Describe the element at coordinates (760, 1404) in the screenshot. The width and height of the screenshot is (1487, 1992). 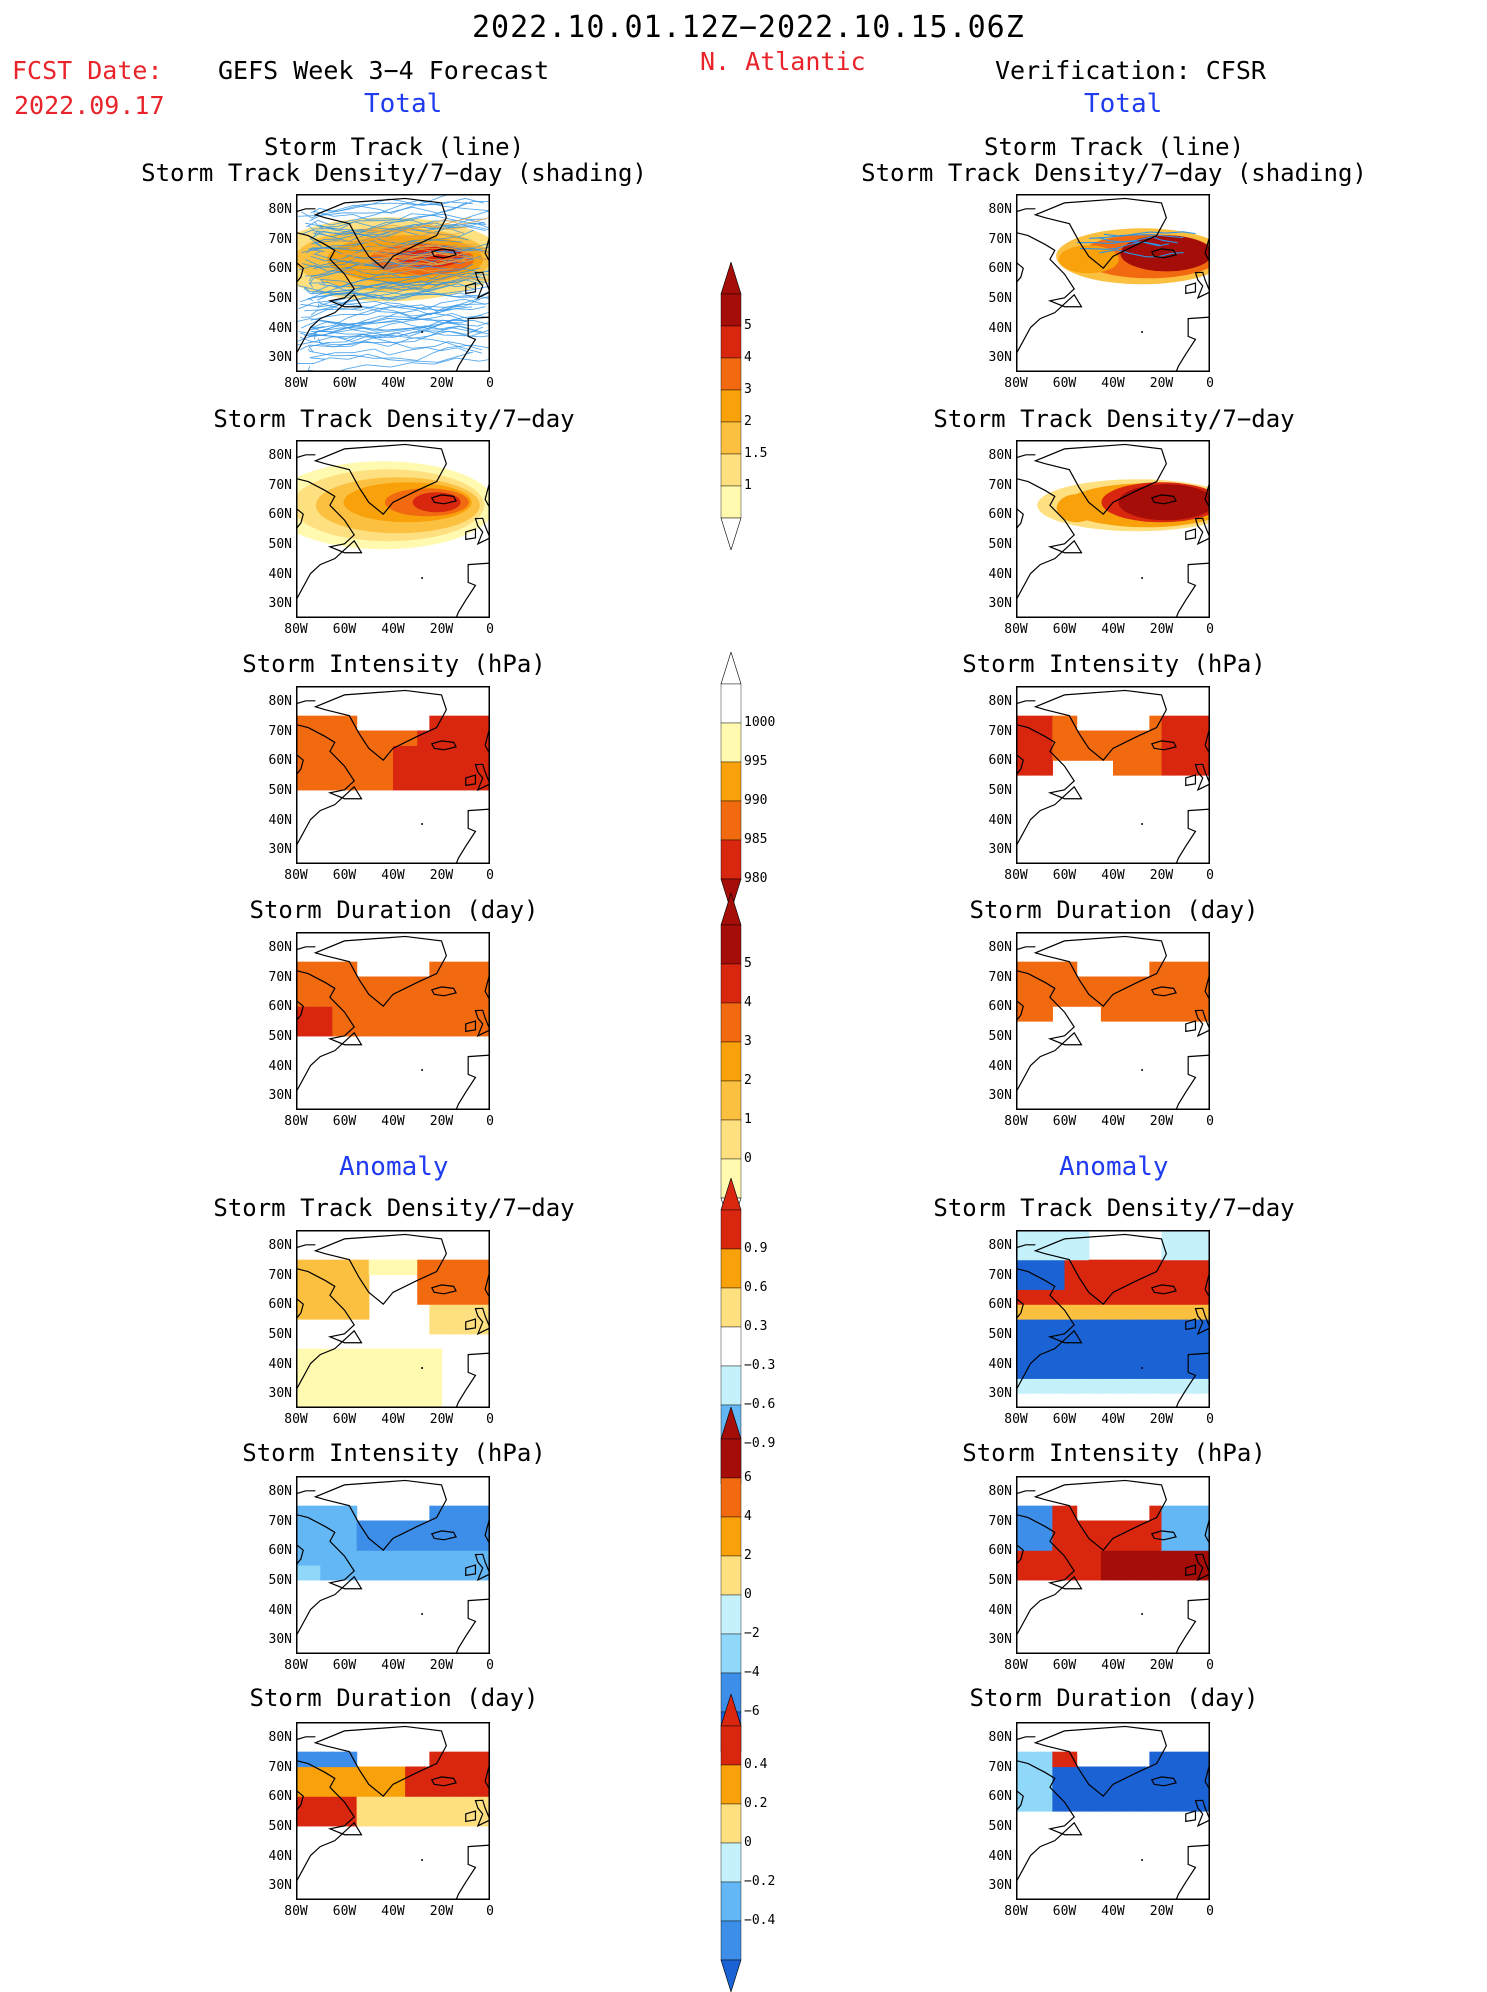
I see `colorbar-tick-label: −0.6` at that location.